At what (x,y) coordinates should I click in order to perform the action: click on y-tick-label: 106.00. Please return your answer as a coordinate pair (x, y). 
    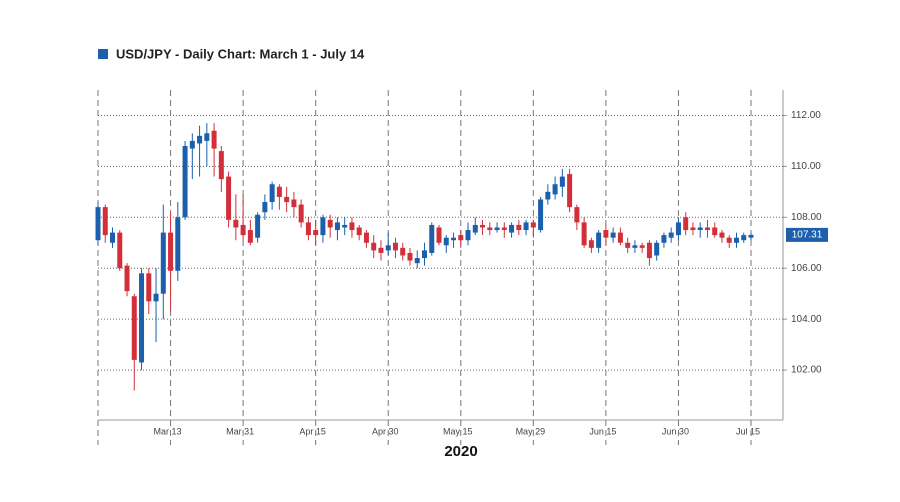
    Looking at the image, I should click on (806, 268).